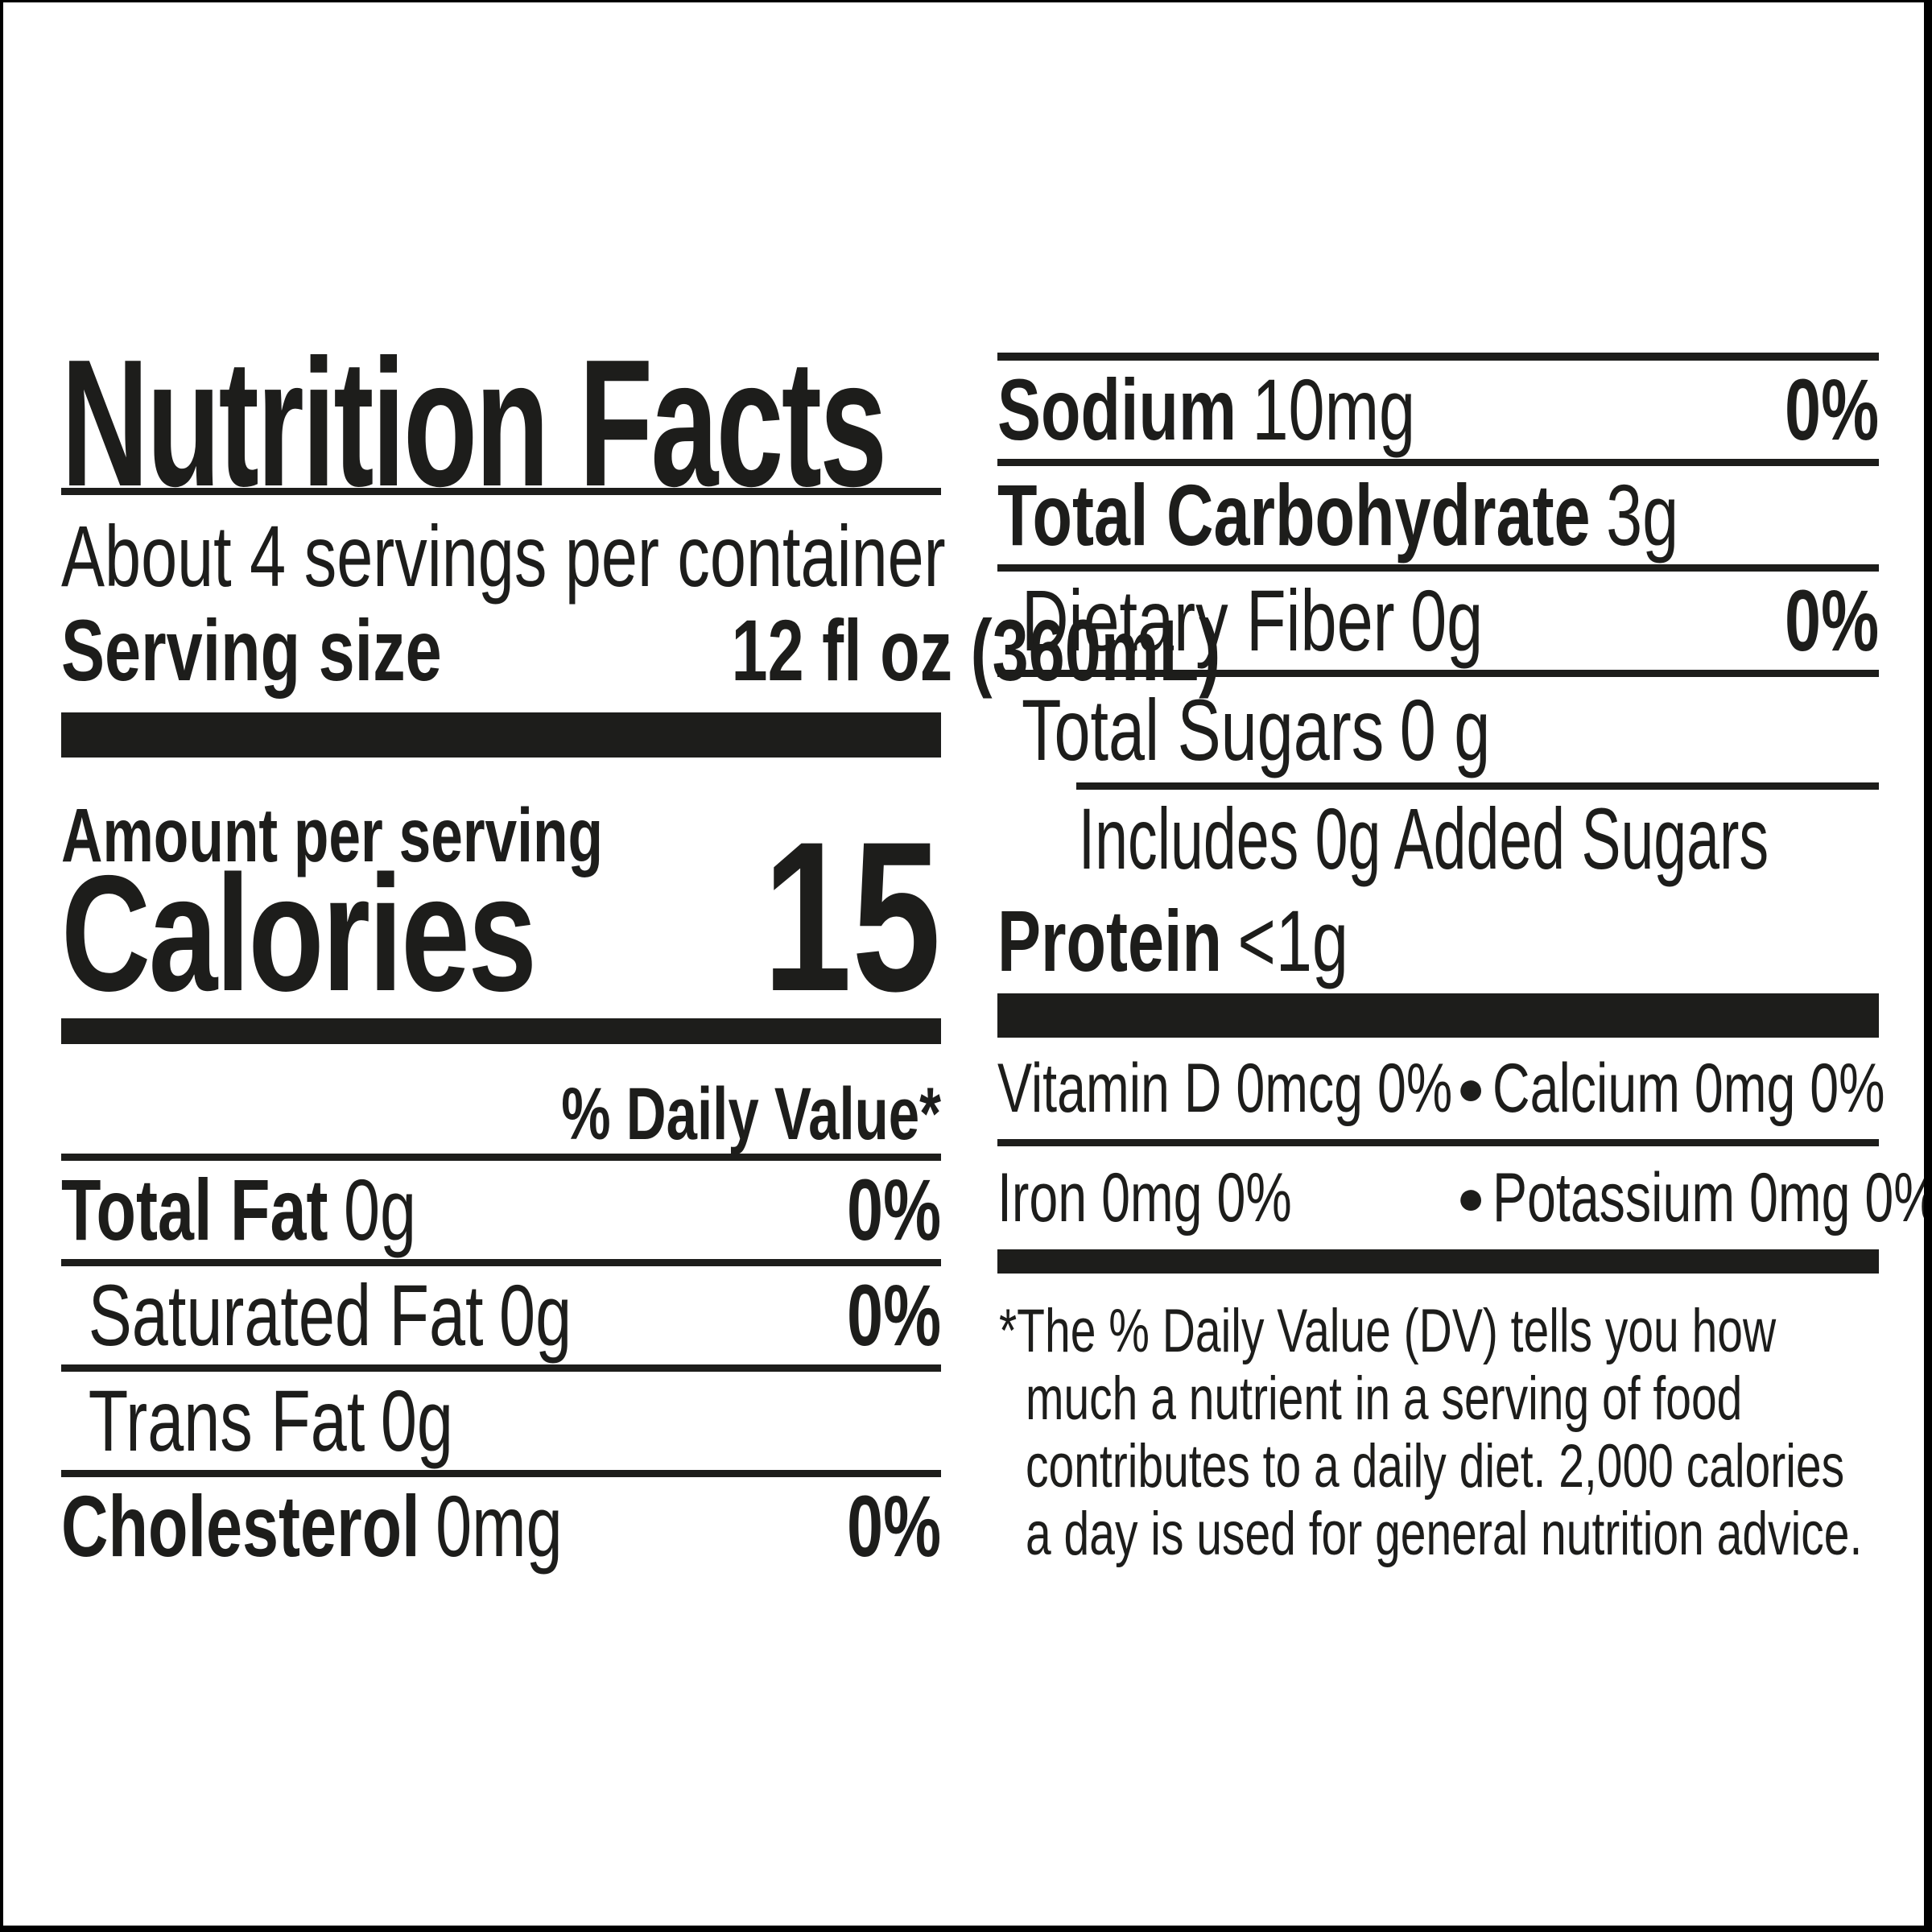  I want to click on calcium-value: Calcium 0mg 0%, so click(1688, 1088).